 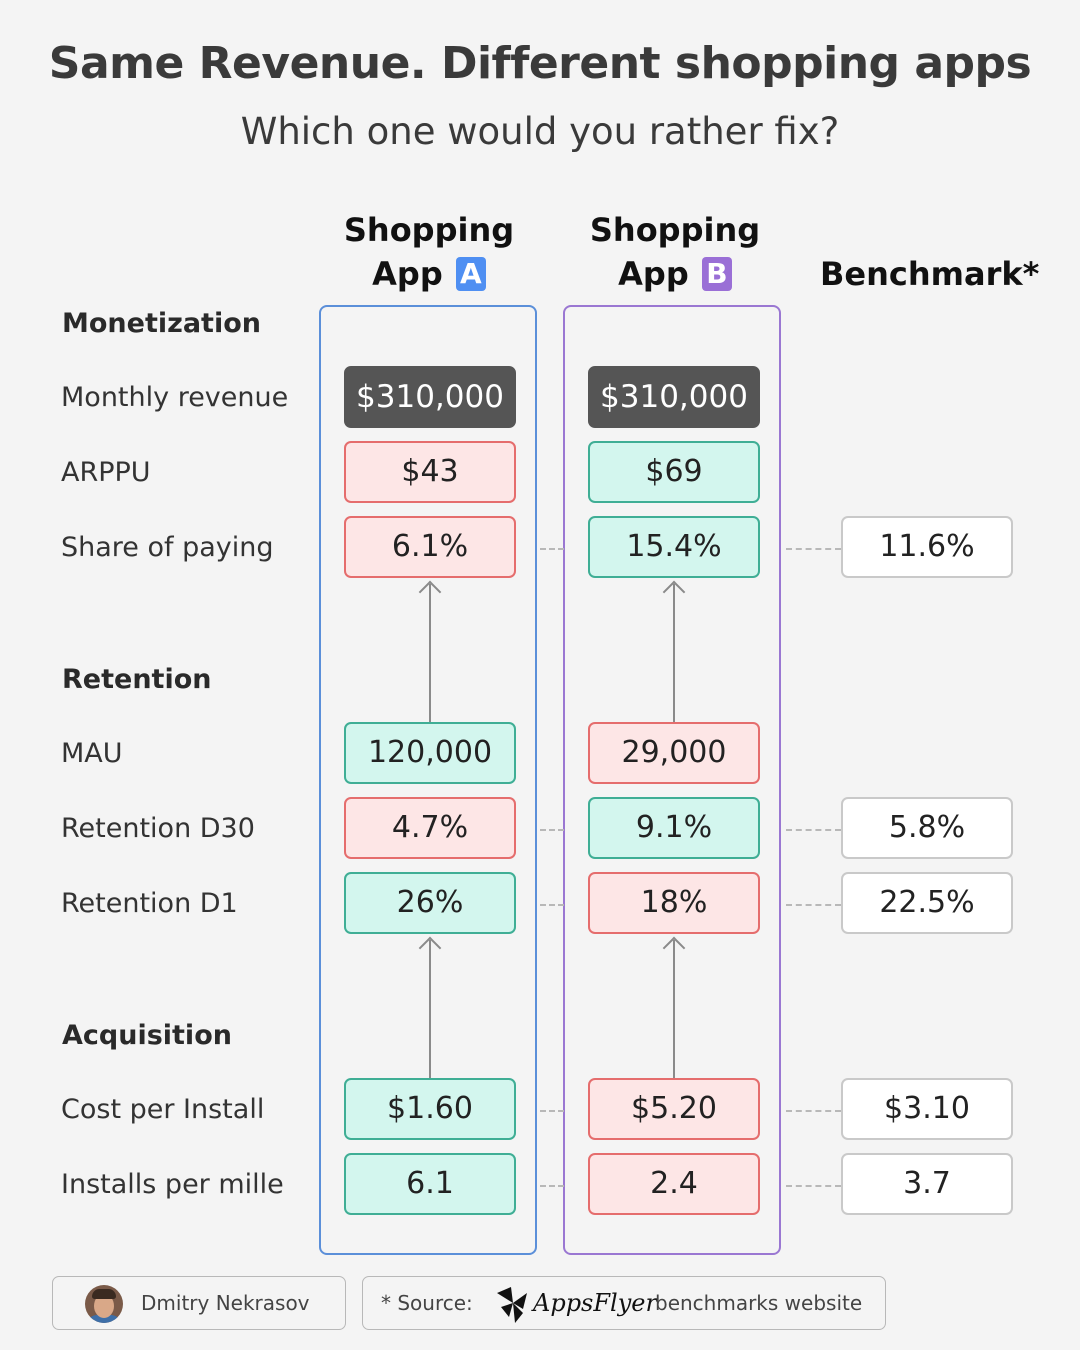 What do you see at coordinates (674, 472) in the screenshot?
I see `app-b-arppu: $69` at bounding box center [674, 472].